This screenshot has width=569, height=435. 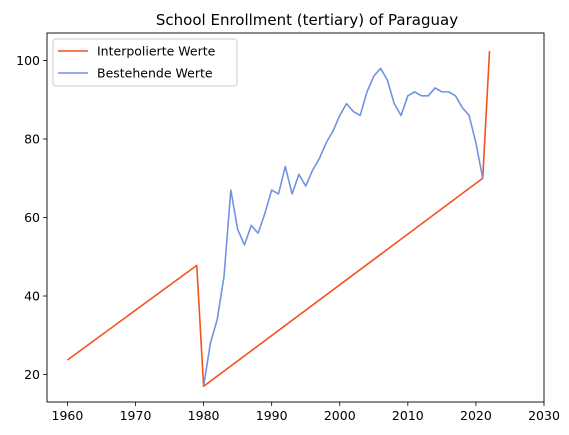 I want to click on y-tick-label: 100, so click(x=28, y=60).